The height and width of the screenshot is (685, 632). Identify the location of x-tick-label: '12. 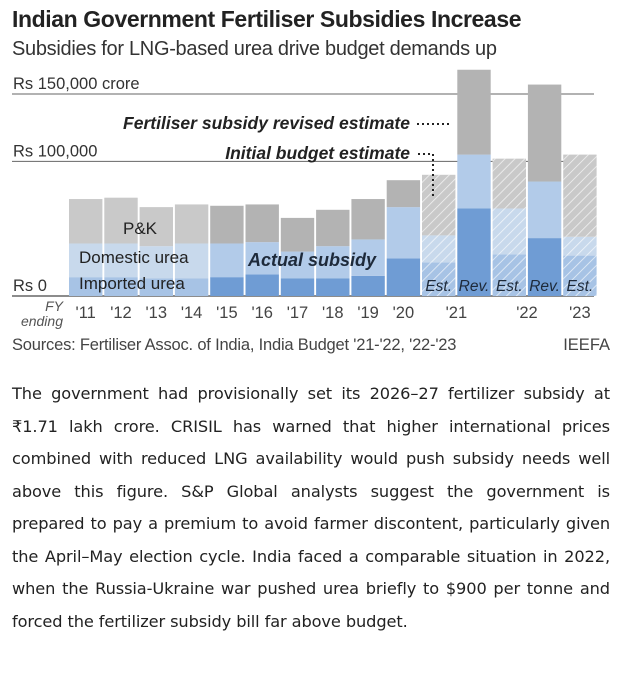
(121, 313).